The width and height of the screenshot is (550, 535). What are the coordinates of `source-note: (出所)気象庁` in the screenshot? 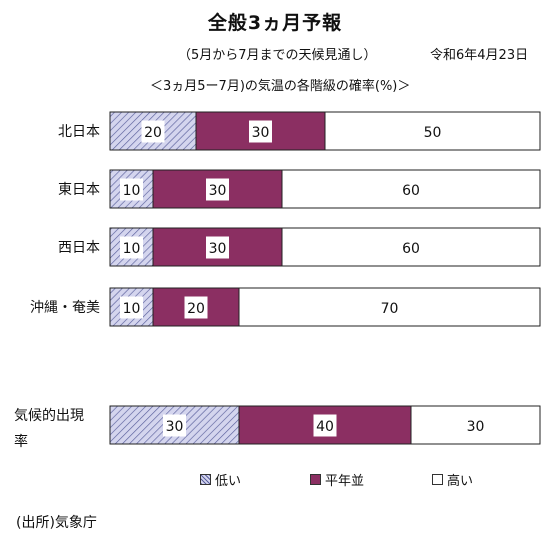 It's located at (56, 523).